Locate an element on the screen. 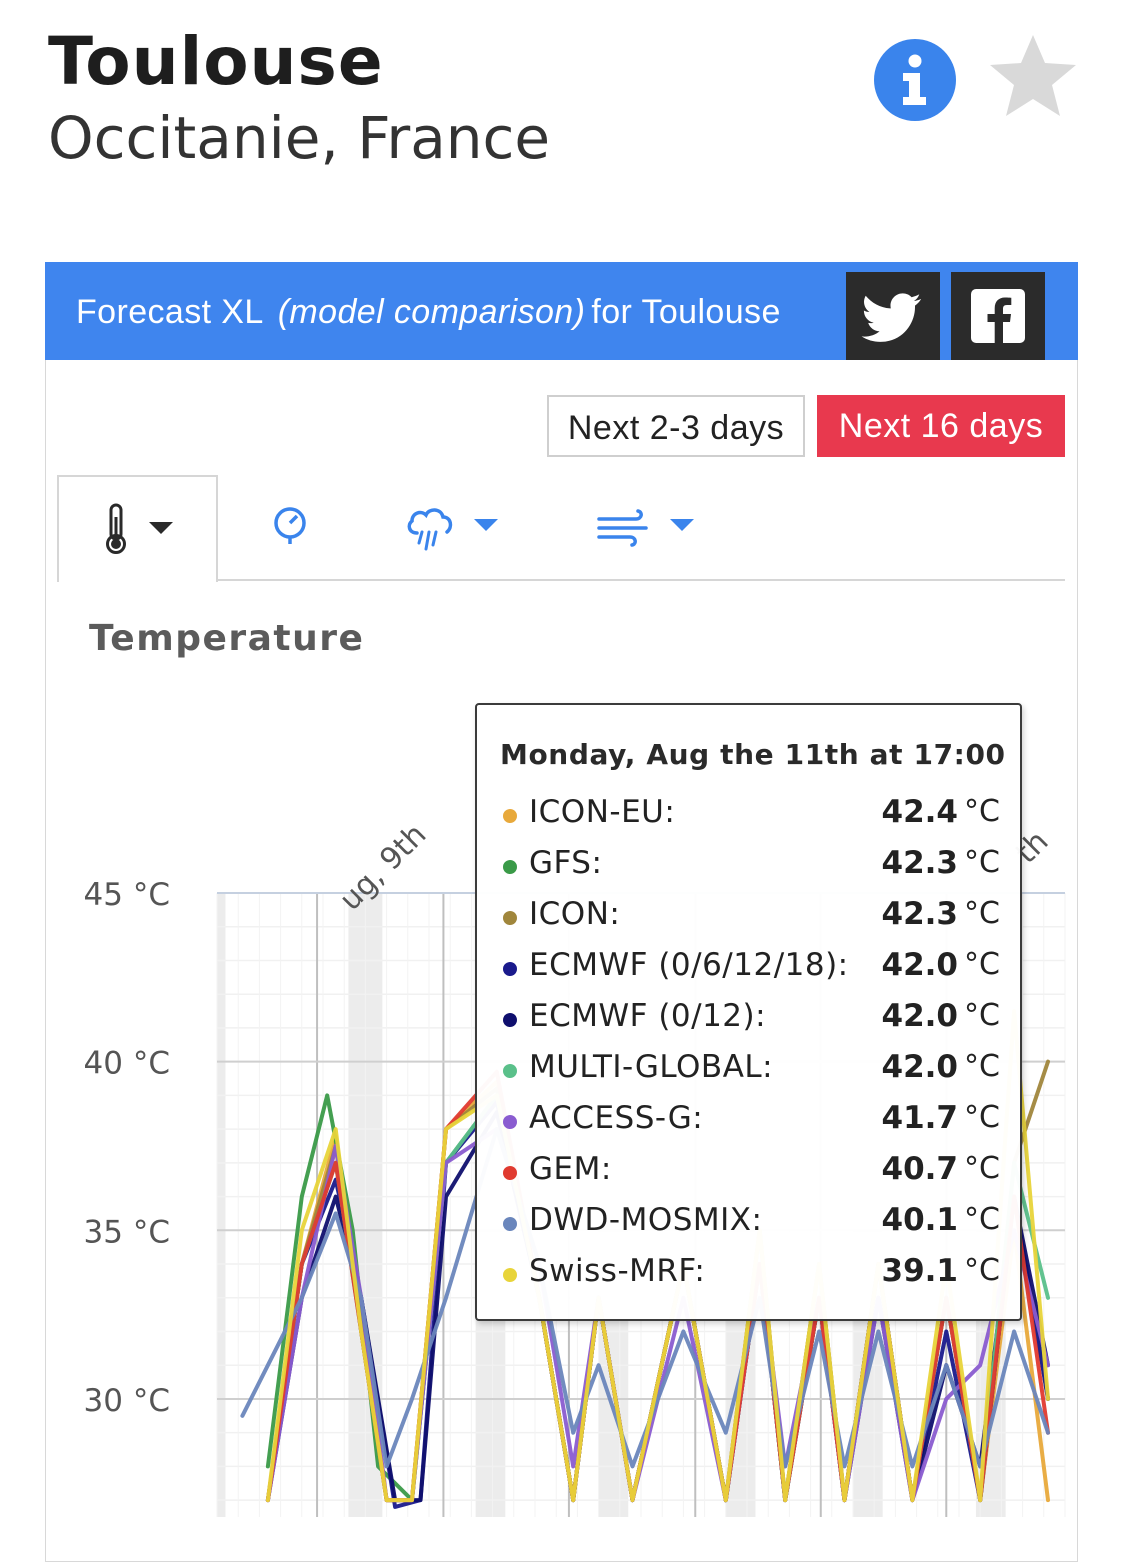 The image size is (1125, 1562). tooltip-series-name: ACCESS-G: is located at coordinates (616, 1118).